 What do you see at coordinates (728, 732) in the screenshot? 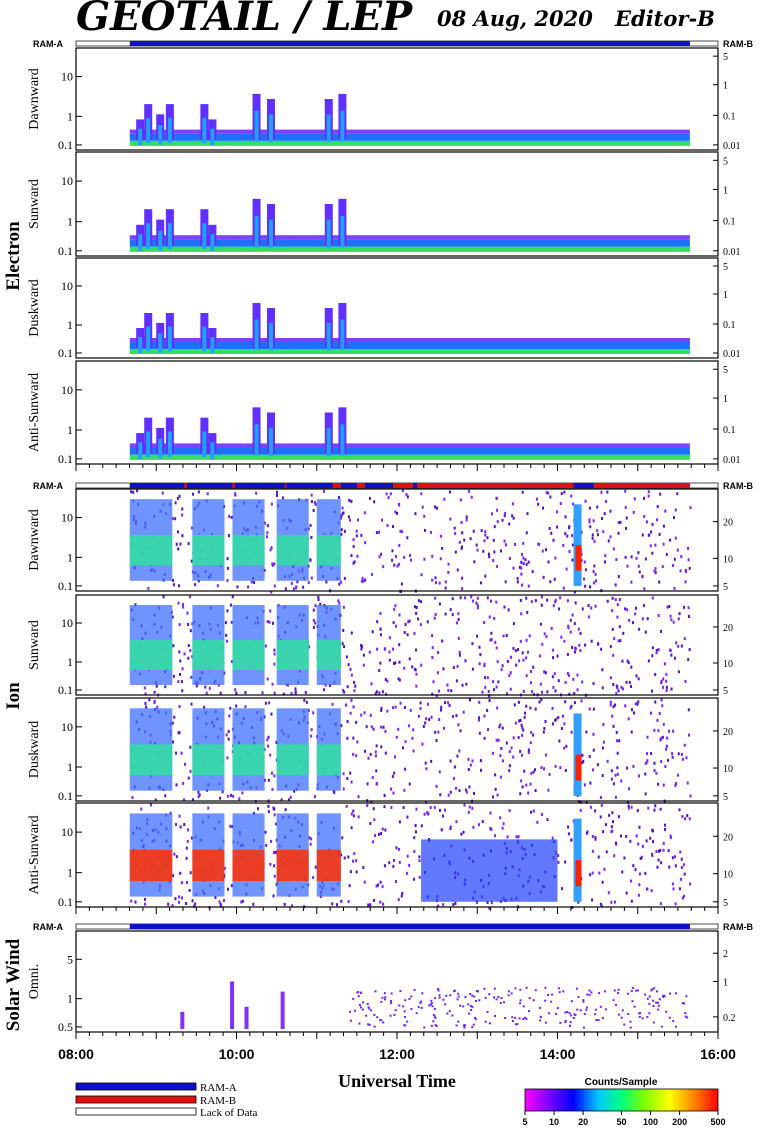
I see `right-tick-label: 20` at bounding box center [728, 732].